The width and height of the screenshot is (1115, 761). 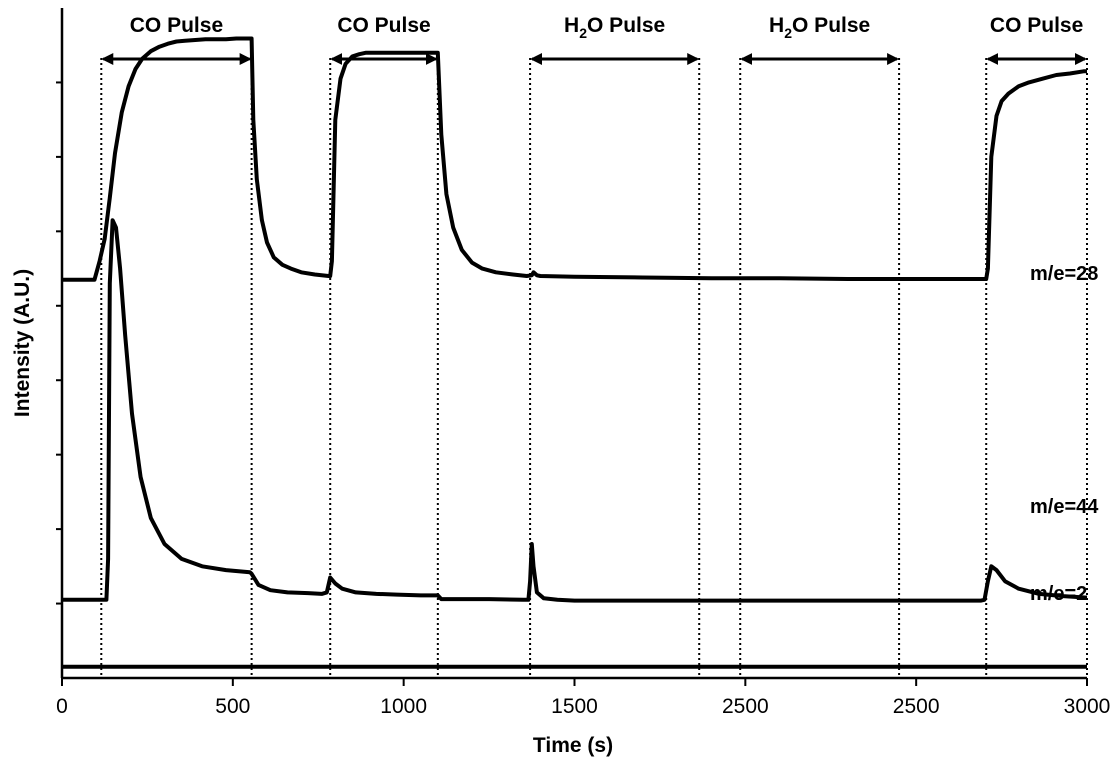 I want to click on series-label: m/e=28, so click(x=1064, y=274).